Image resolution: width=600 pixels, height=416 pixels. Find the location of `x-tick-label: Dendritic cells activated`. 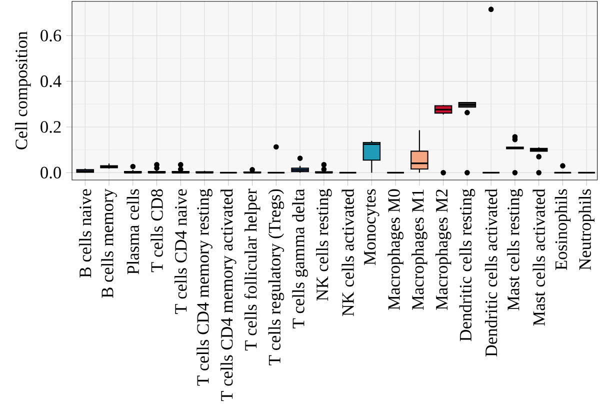

x-tick-label: Dendritic cells activated is located at coordinates (491, 272).